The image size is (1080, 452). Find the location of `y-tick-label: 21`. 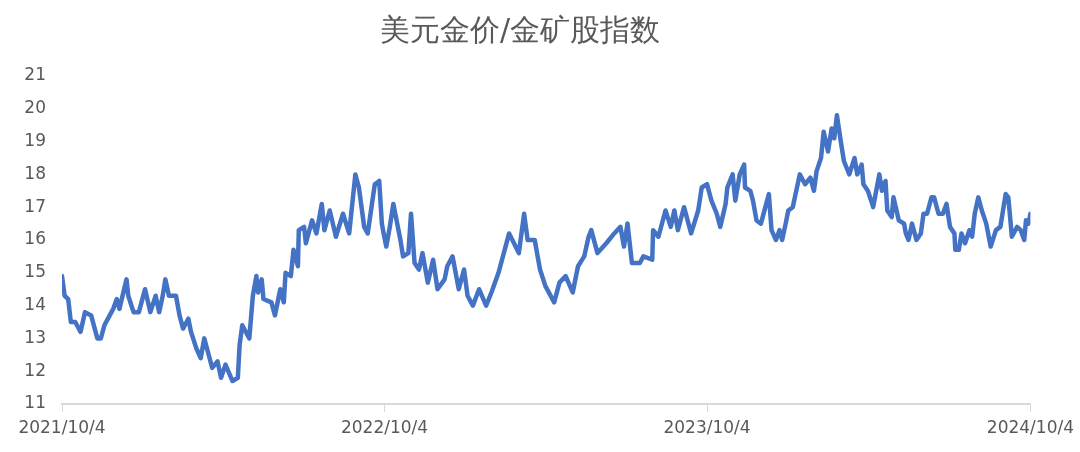

y-tick-label: 21 is located at coordinates (35, 74).